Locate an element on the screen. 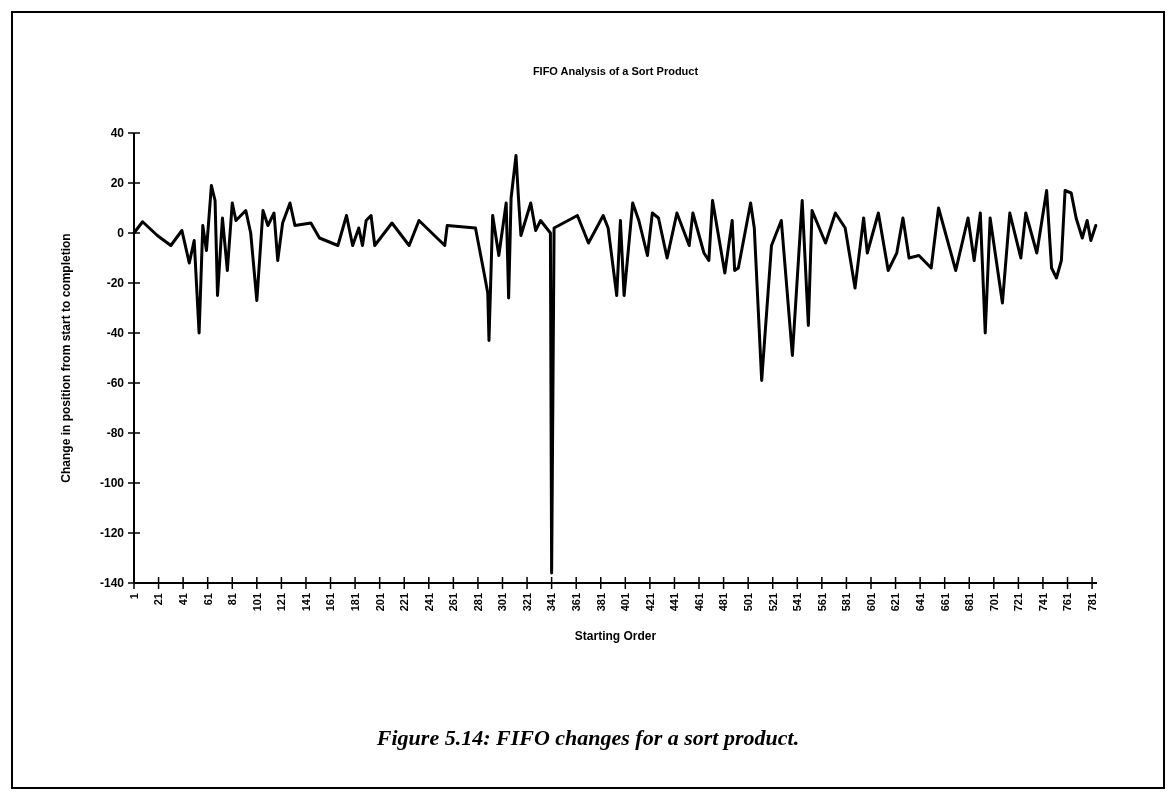 The width and height of the screenshot is (1176, 803). x-tick-label: 341 is located at coordinates (551, 602).